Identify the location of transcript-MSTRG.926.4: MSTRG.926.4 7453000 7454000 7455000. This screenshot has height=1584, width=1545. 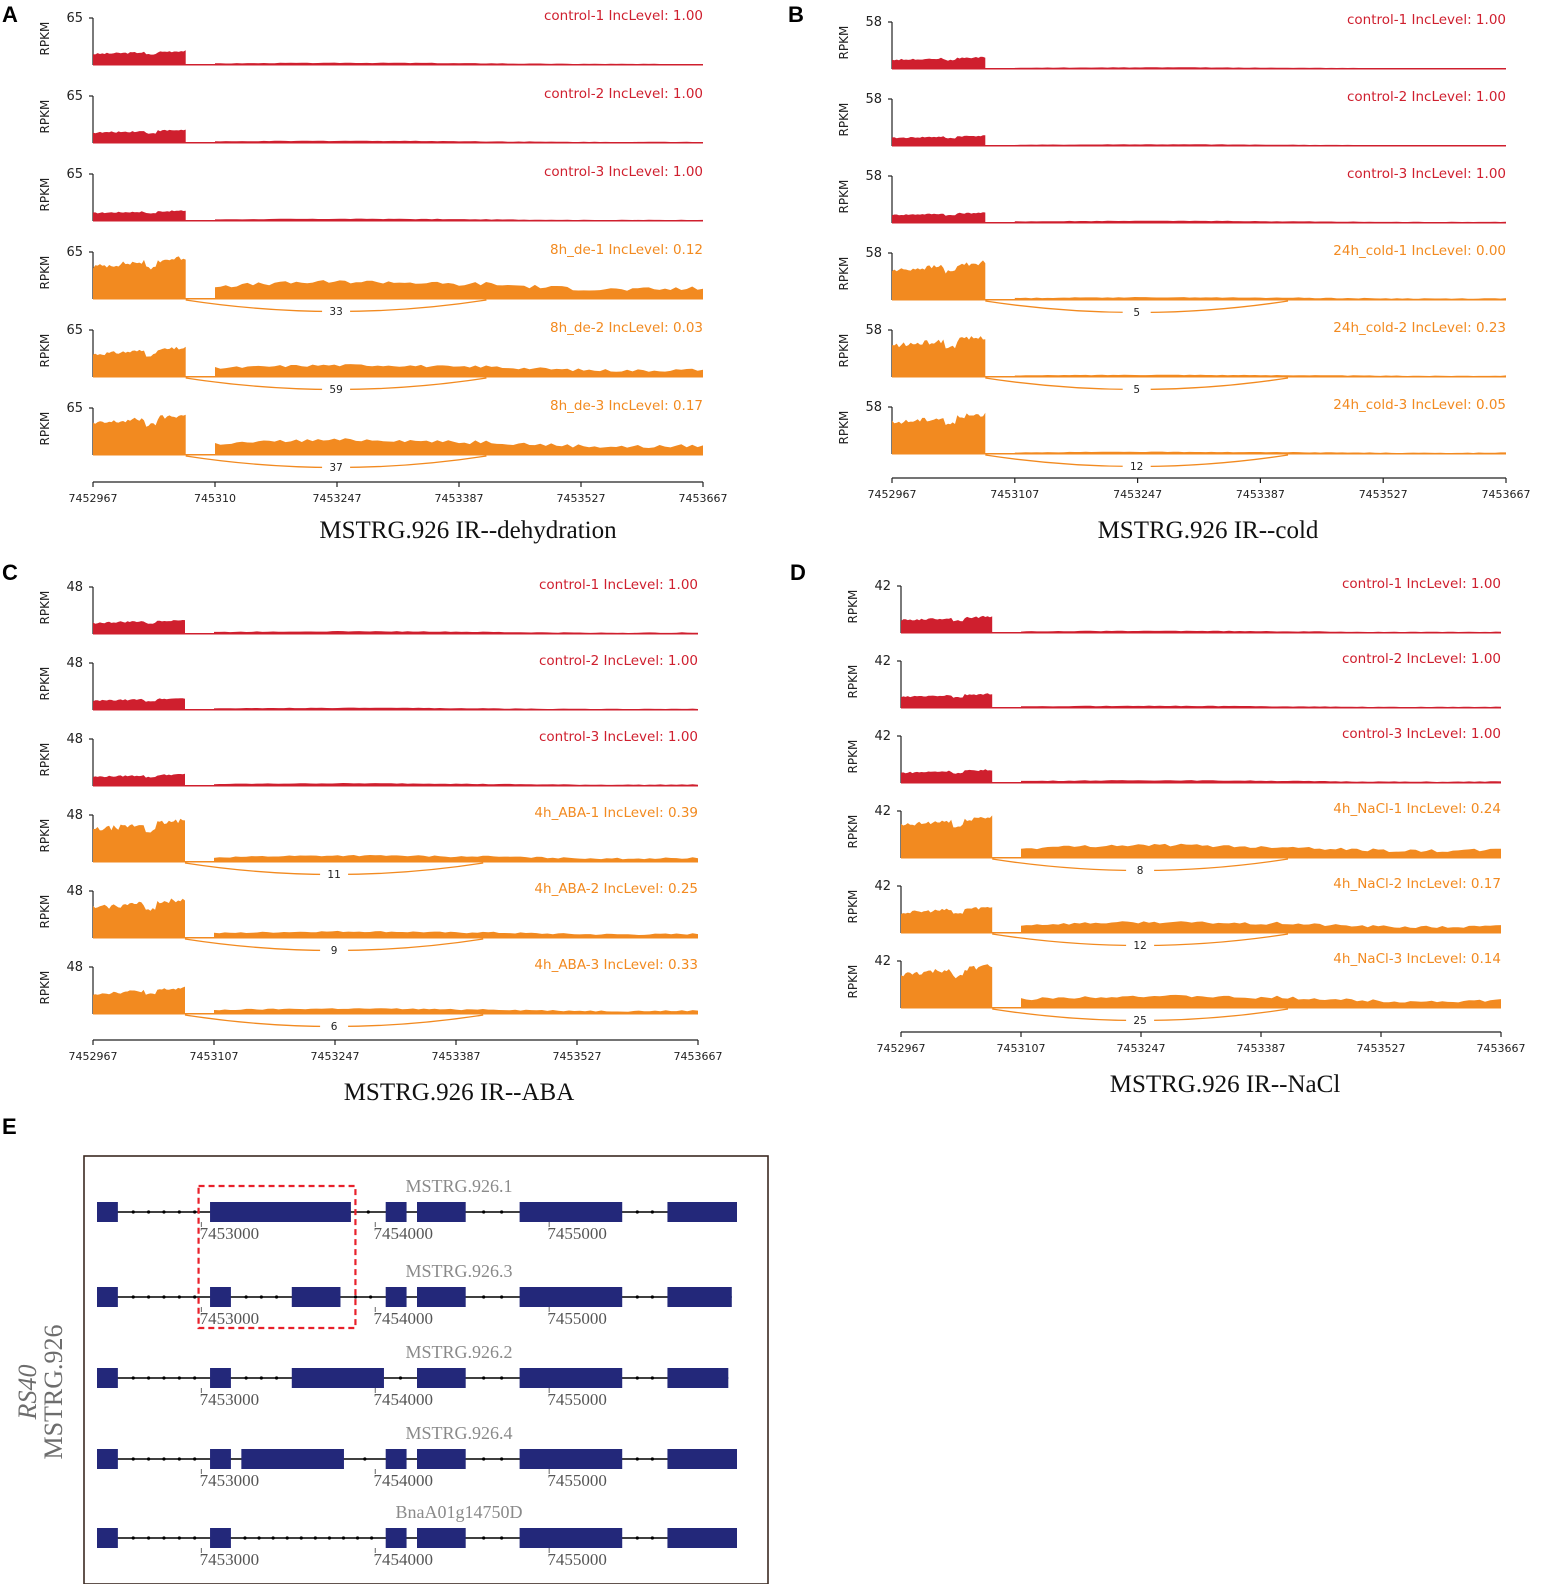
(417, 1456).